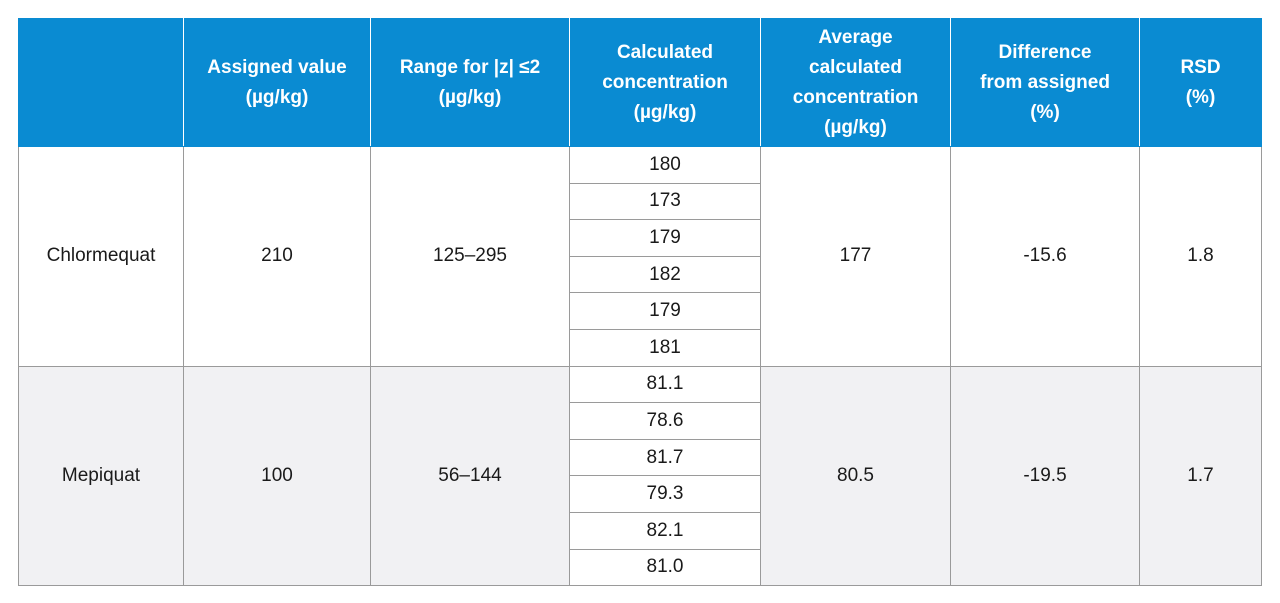 This screenshot has width=1280, height=603. What do you see at coordinates (470, 82) in the screenshot?
I see `header-range: Range for |z| ≤2 (µg/kg)` at bounding box center [470, 82].